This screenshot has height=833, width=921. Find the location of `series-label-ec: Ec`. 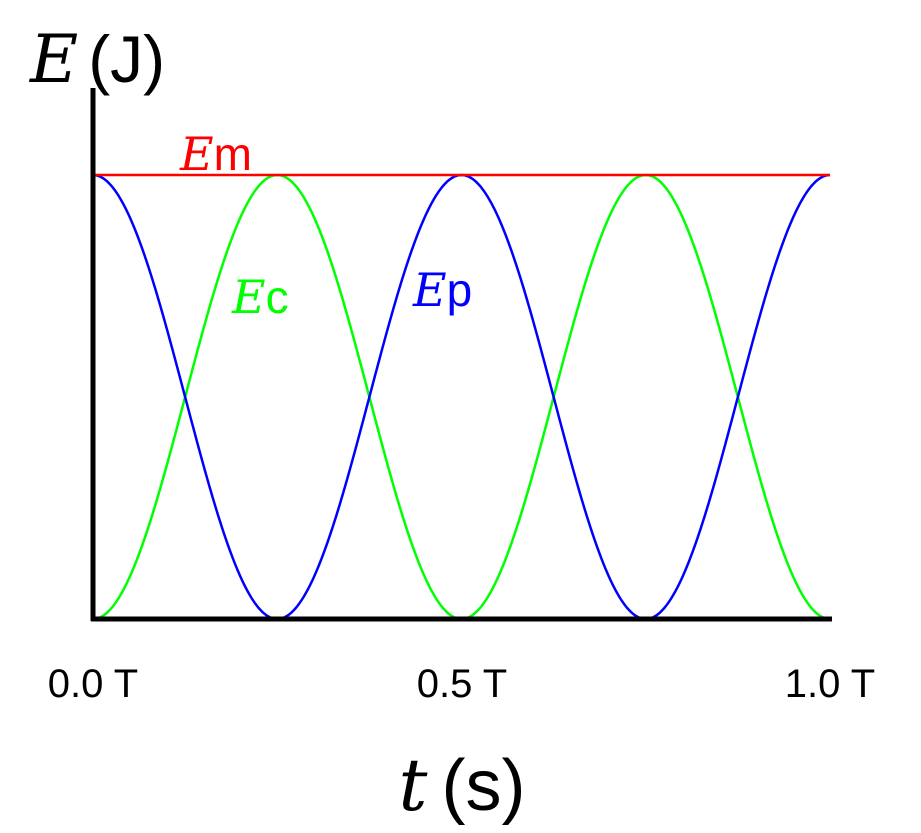

series-label-ec: Ec is located at coordinates (260, 297).